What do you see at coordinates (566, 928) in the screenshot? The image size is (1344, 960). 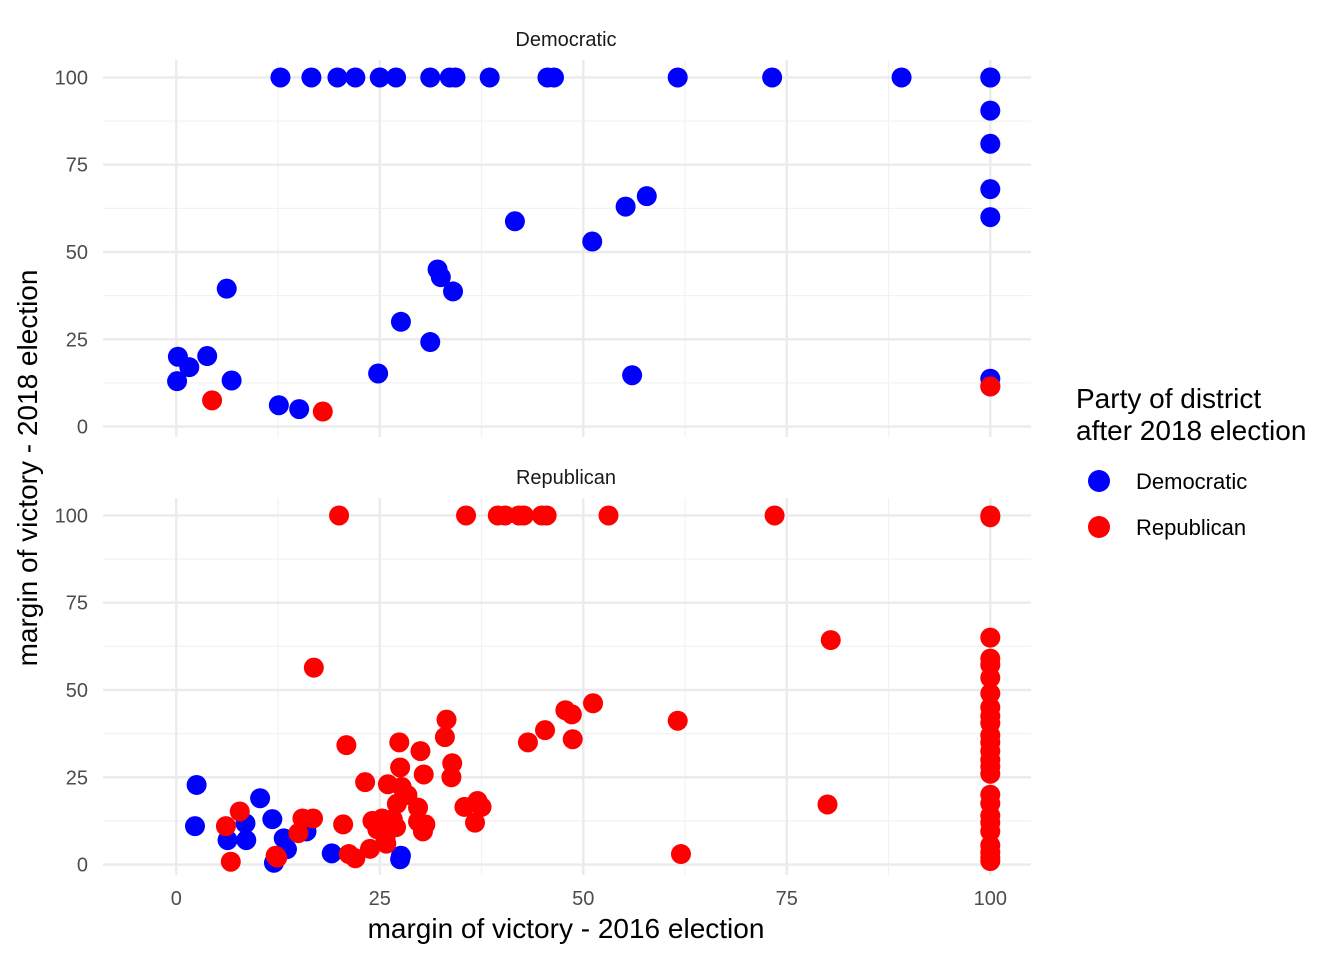 I see `x-axis-title: margin of victory - 2016 election` at bounding box center [566, 928].